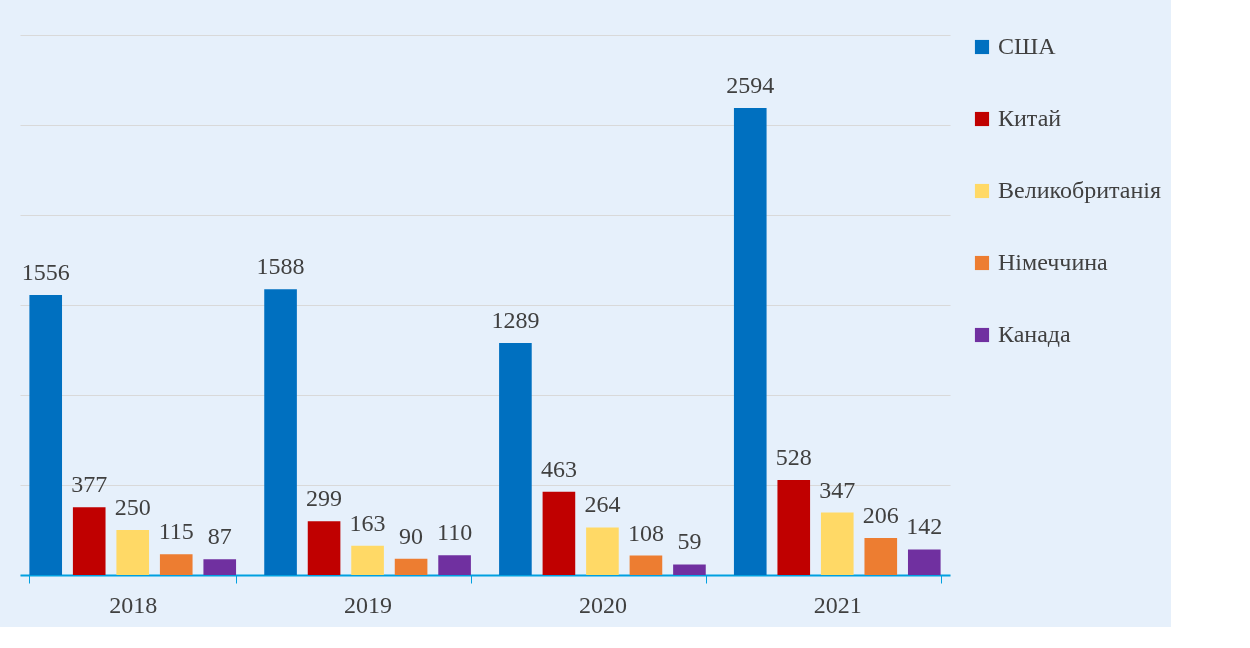 The height and width of the screenshot is (648, 1250). What do you see at coordinates (880, 514) in the screenshot?
I see `data-label: 206` at bounding box center [880, 514].